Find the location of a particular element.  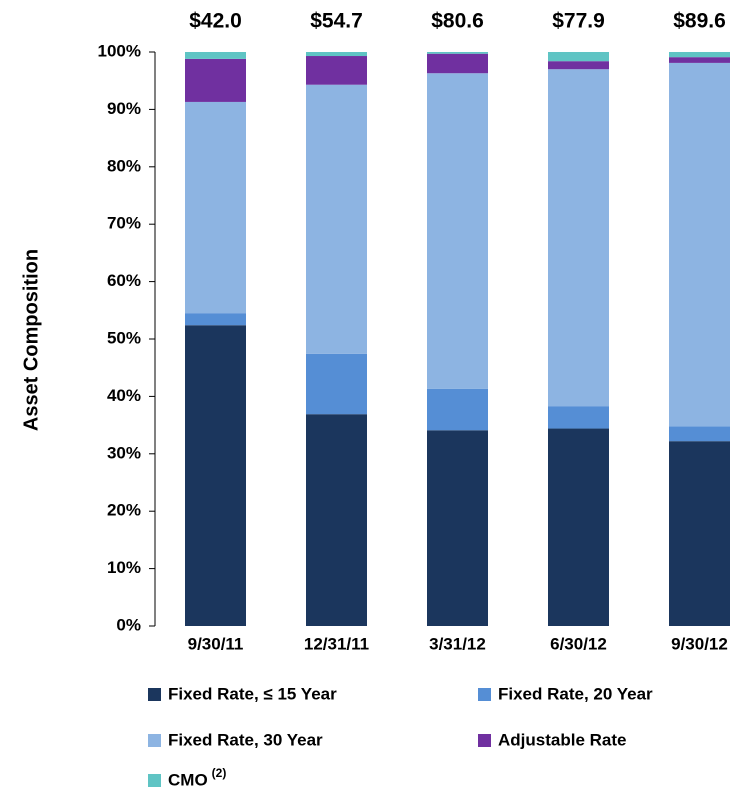

y-tick-label: 30% is located at coordinates (124, 452).